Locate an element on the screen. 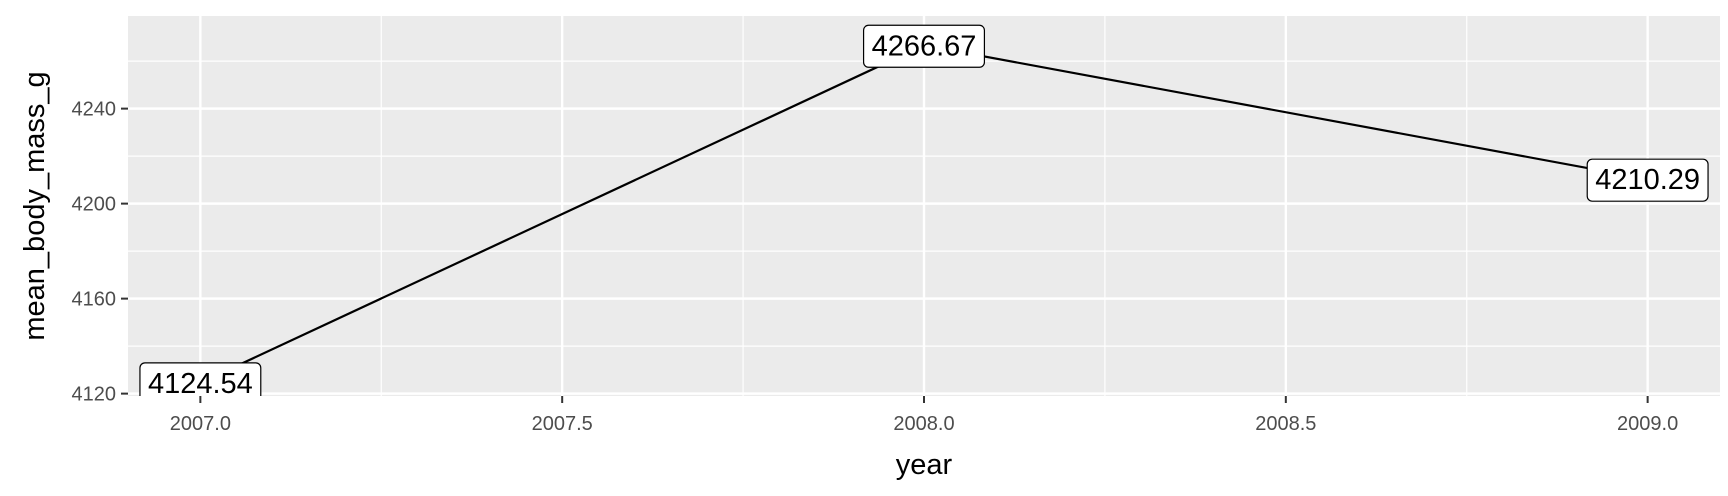 Image resolution: width=1728 pixels, height=496 pixels. data-label-text: 4210.29 is located at coordinates (1647, 180).